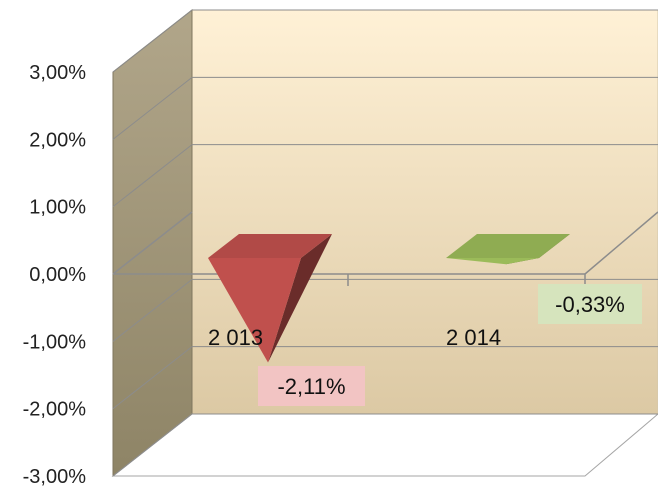 The height and width of the screenshot is (490, 658). I want to click on y-tick-label: 1,00%, so click(57, 208).